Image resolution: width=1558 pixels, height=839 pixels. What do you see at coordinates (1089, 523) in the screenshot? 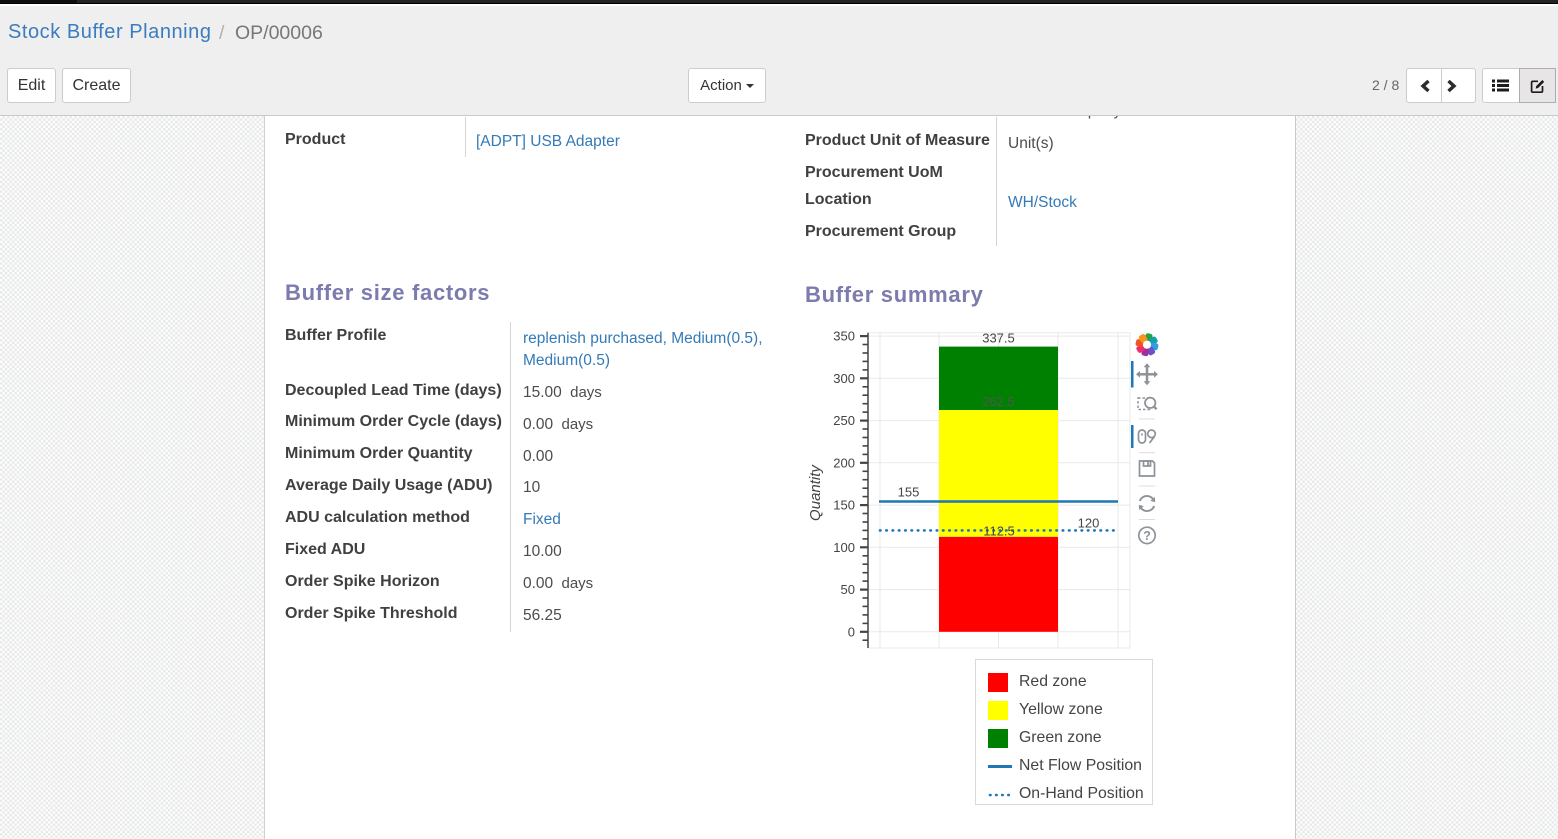
I see `svg-text: 120` at bounding box center [1089, 523].